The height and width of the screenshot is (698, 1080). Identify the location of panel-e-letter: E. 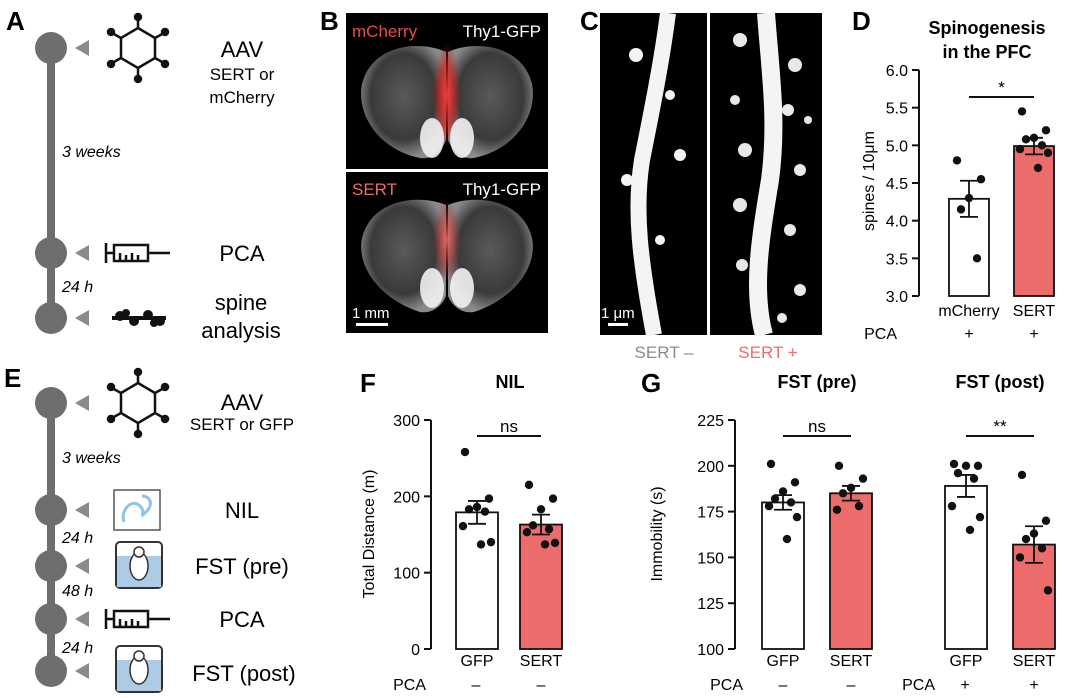
(12, 378).